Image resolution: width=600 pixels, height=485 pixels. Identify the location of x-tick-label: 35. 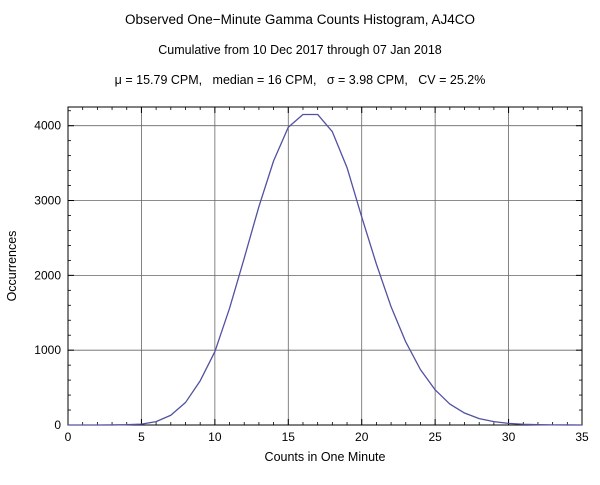
(582, 437).